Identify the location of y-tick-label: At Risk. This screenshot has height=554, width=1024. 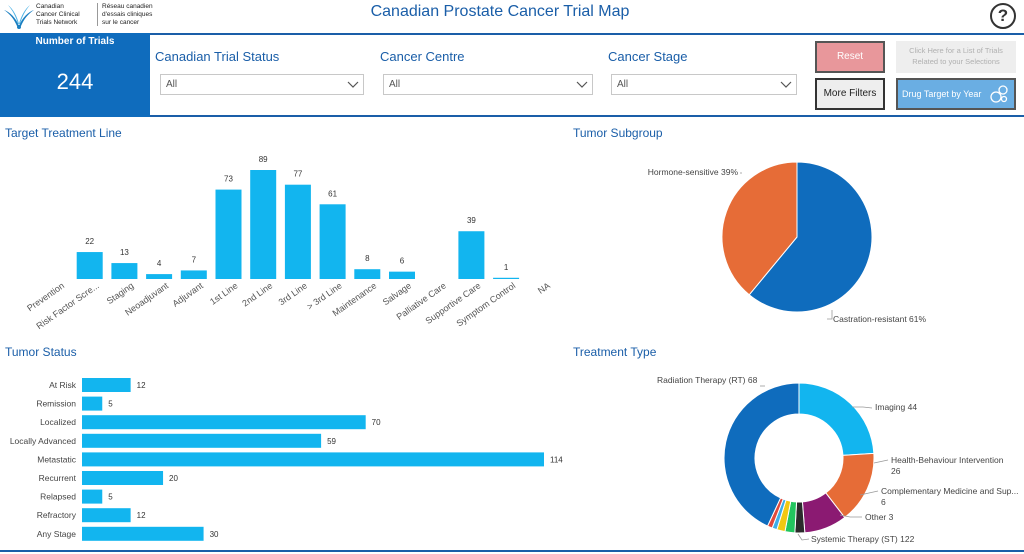
(63, 385).